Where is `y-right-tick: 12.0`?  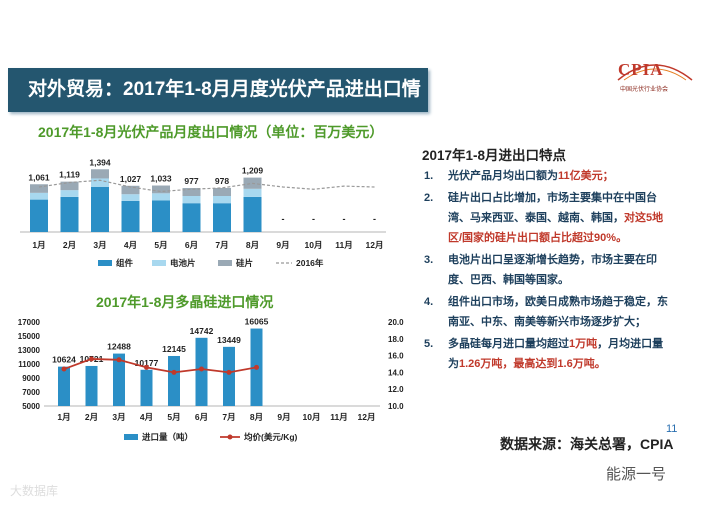 y-right-tick: 12.0 is located at coordinates (396, 389).